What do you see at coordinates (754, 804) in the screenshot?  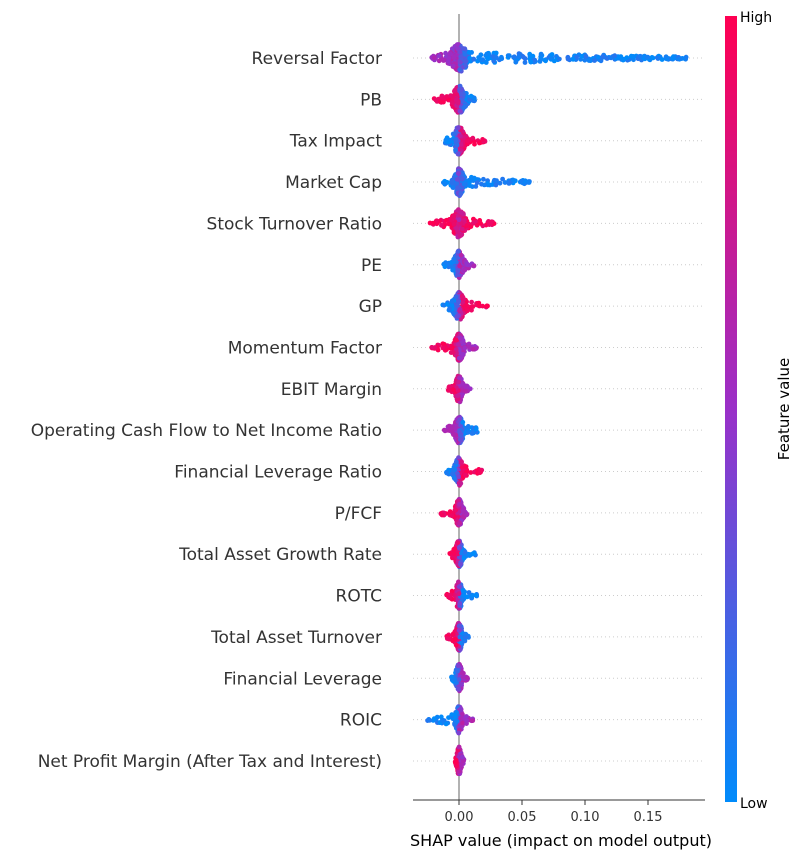 I see `colorbar-low-label: Low` at bounding box center [754, 804].